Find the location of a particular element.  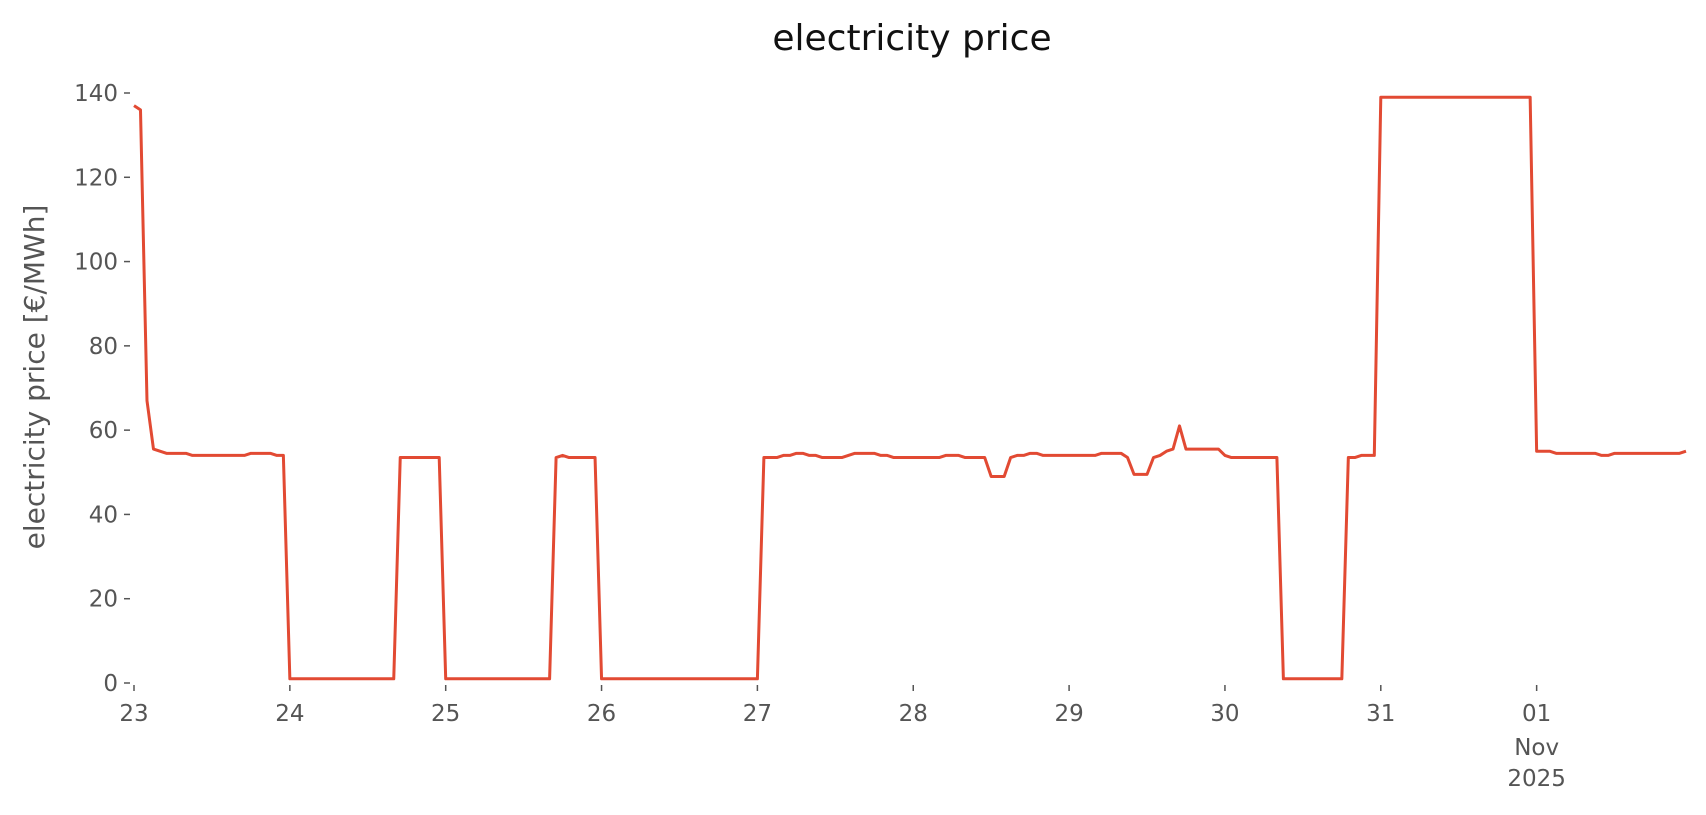

x-tick-label: 27 is located at coordinates (757, 714).